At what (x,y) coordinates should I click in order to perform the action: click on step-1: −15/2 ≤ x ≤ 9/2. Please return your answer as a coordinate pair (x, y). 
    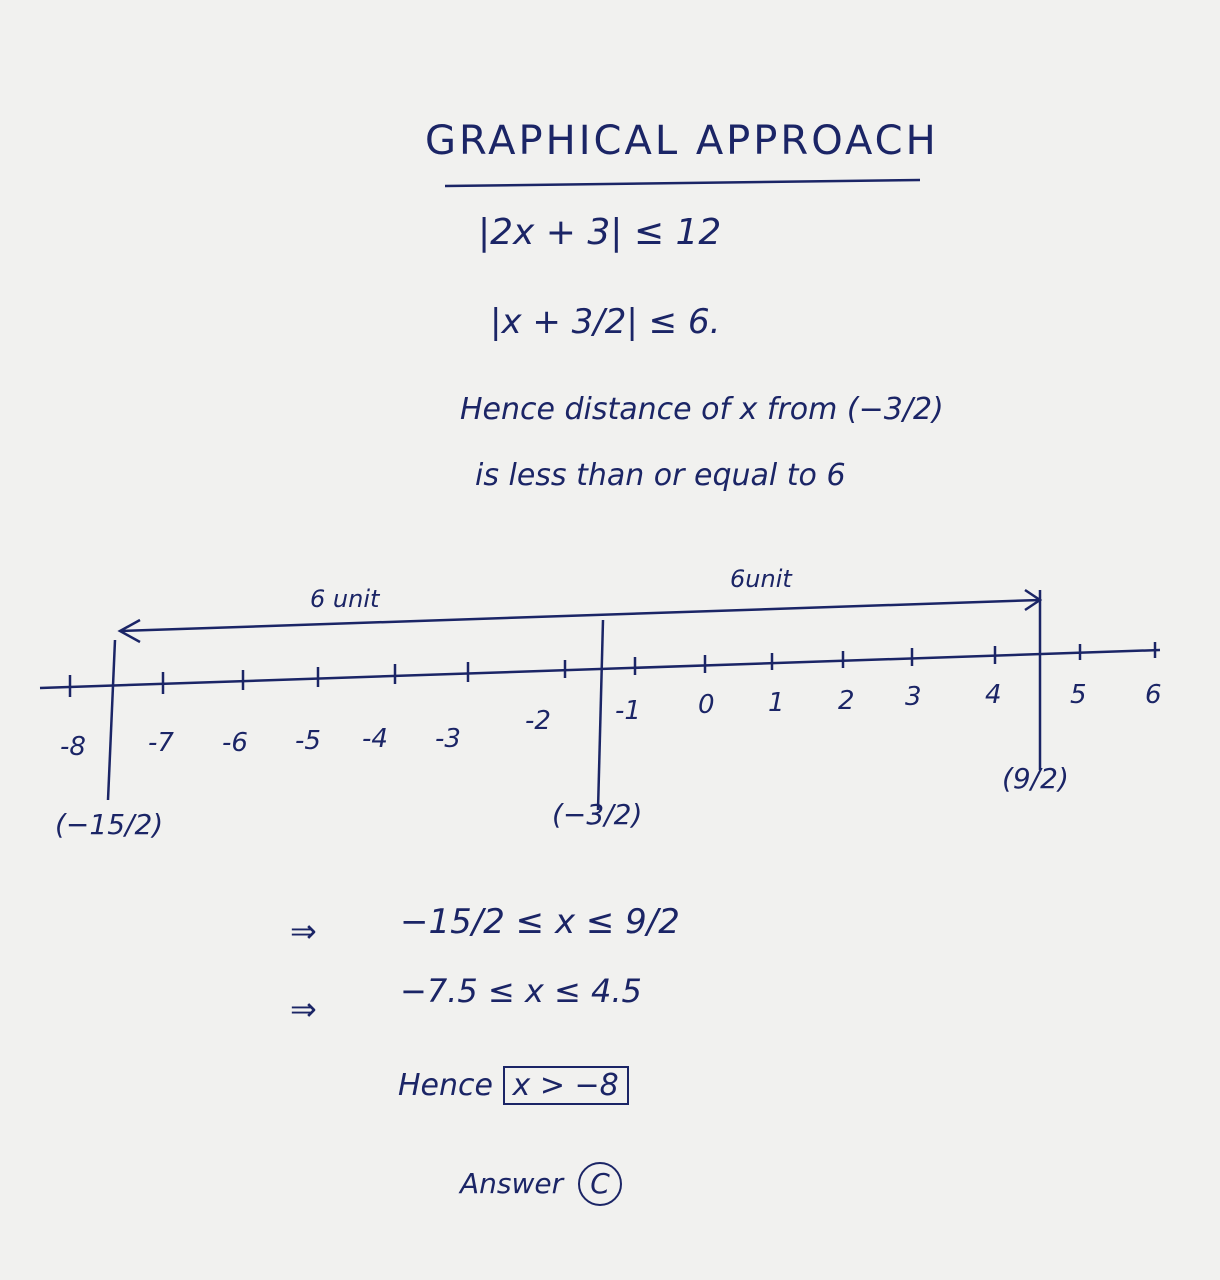
    Looking at the image, I should click on (540, 922).